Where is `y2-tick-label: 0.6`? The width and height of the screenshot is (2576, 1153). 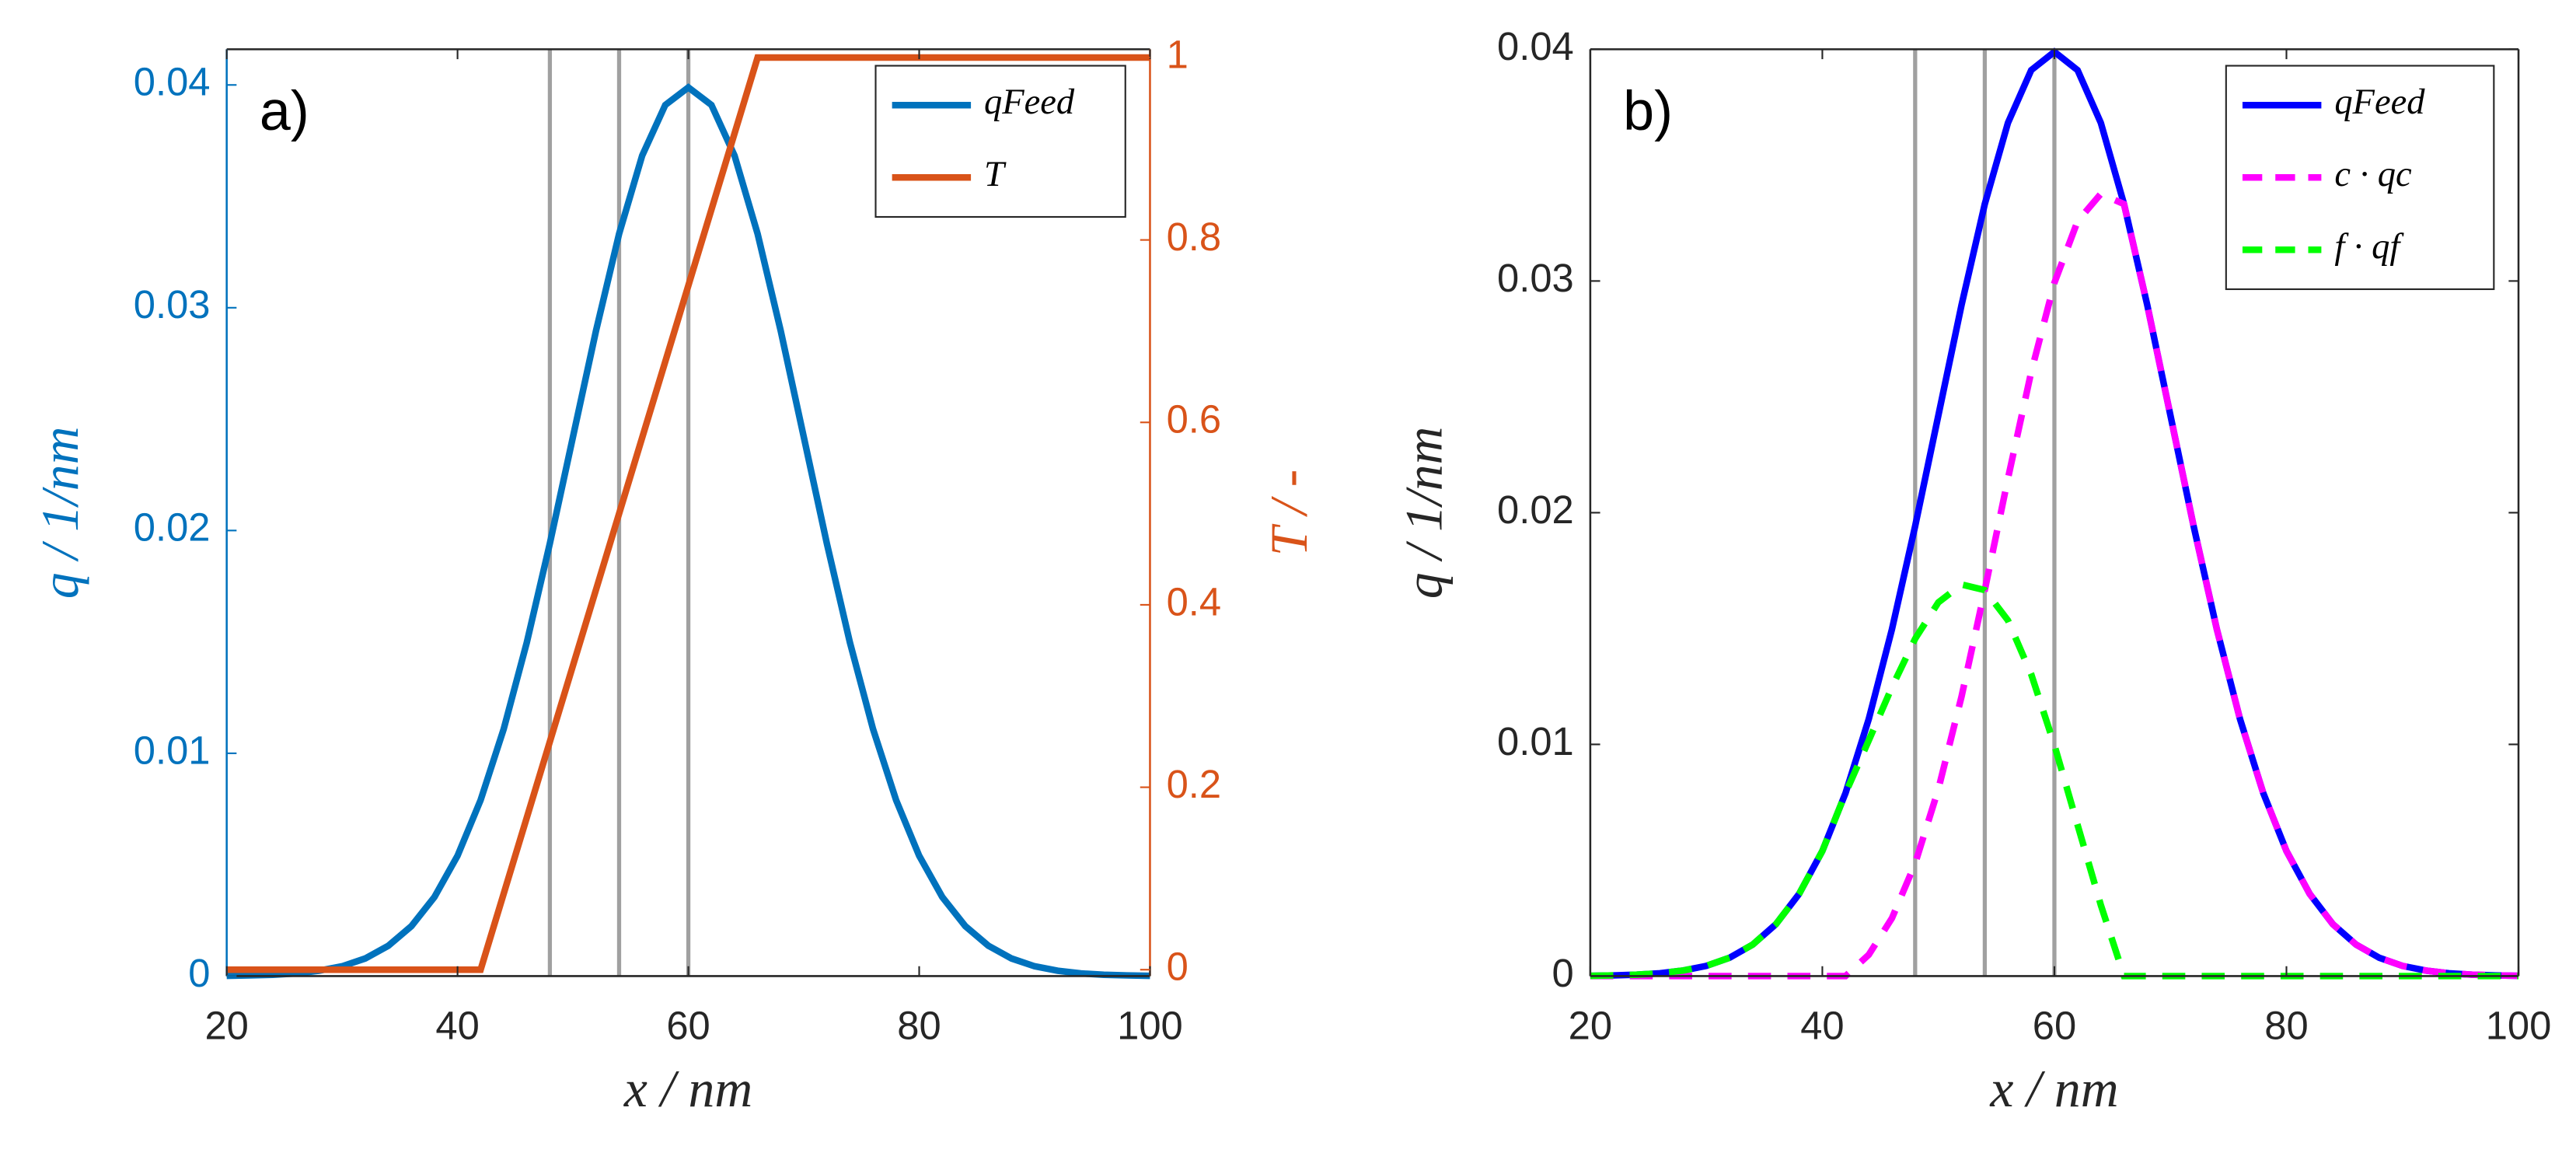 y2-tick-label: 0.6 is located at coordinates (1195, 419).